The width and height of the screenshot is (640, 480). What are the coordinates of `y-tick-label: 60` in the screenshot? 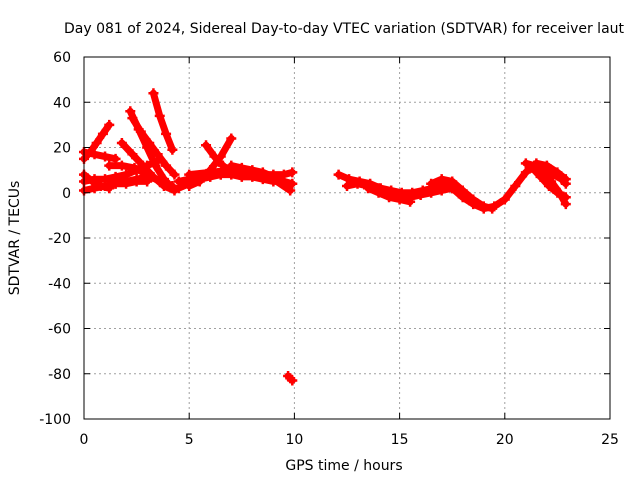 It's located at (62, 58).